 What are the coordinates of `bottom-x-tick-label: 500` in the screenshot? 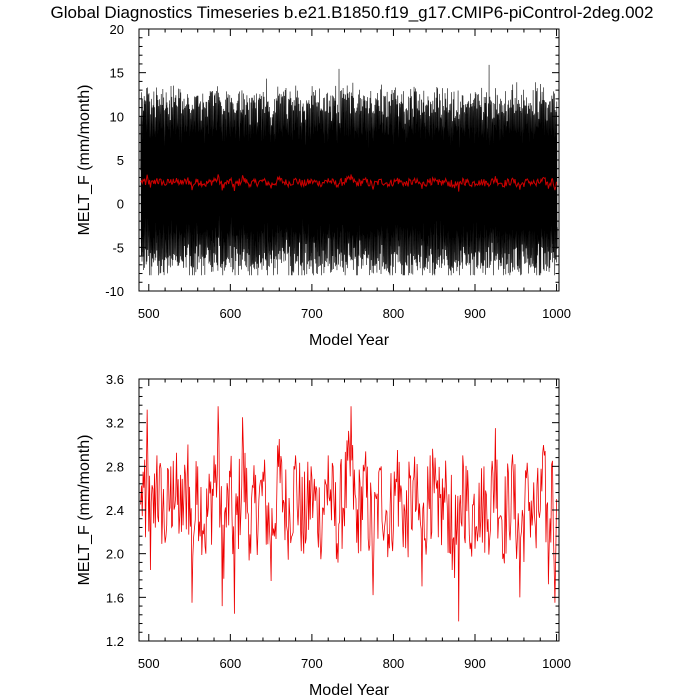 It's located at (149, 663).